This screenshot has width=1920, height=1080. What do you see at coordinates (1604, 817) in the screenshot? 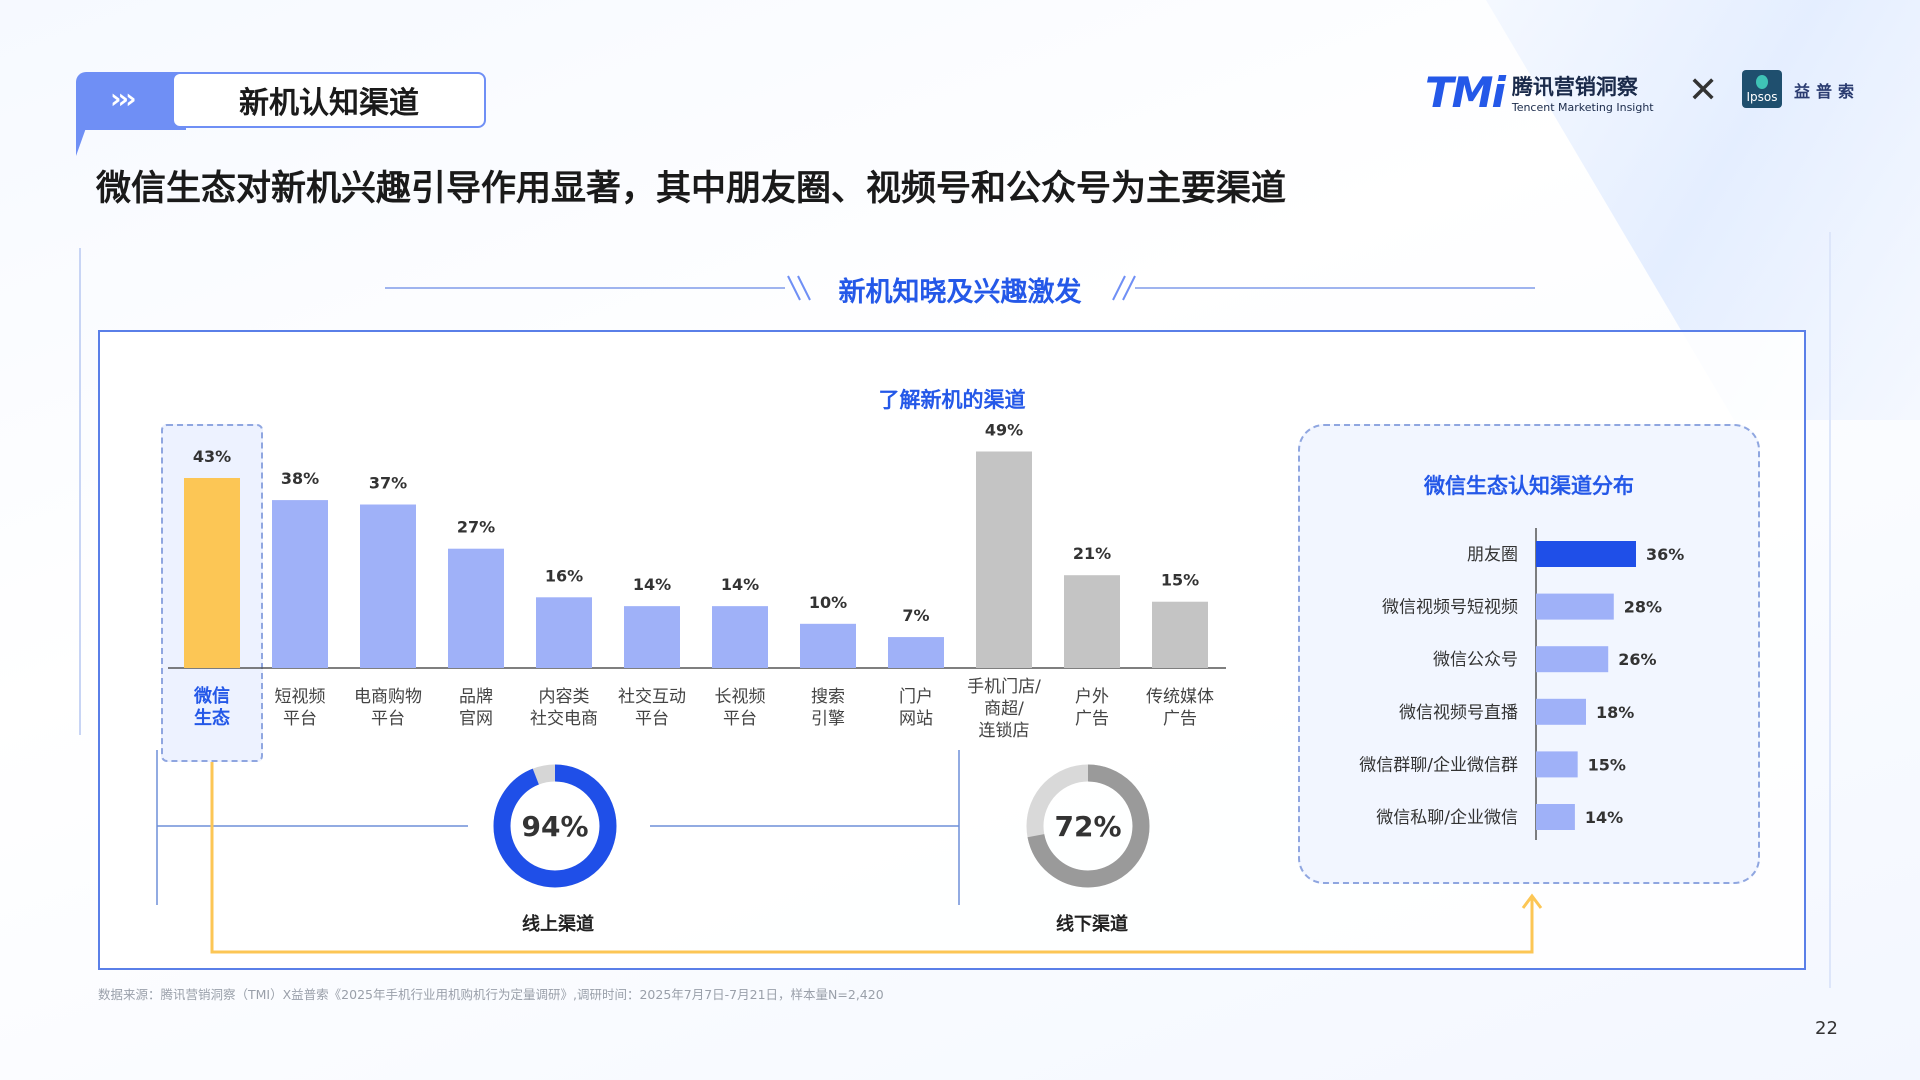
I see `hbar-value-label-5: 14%` at bounding box center [1604, 817].